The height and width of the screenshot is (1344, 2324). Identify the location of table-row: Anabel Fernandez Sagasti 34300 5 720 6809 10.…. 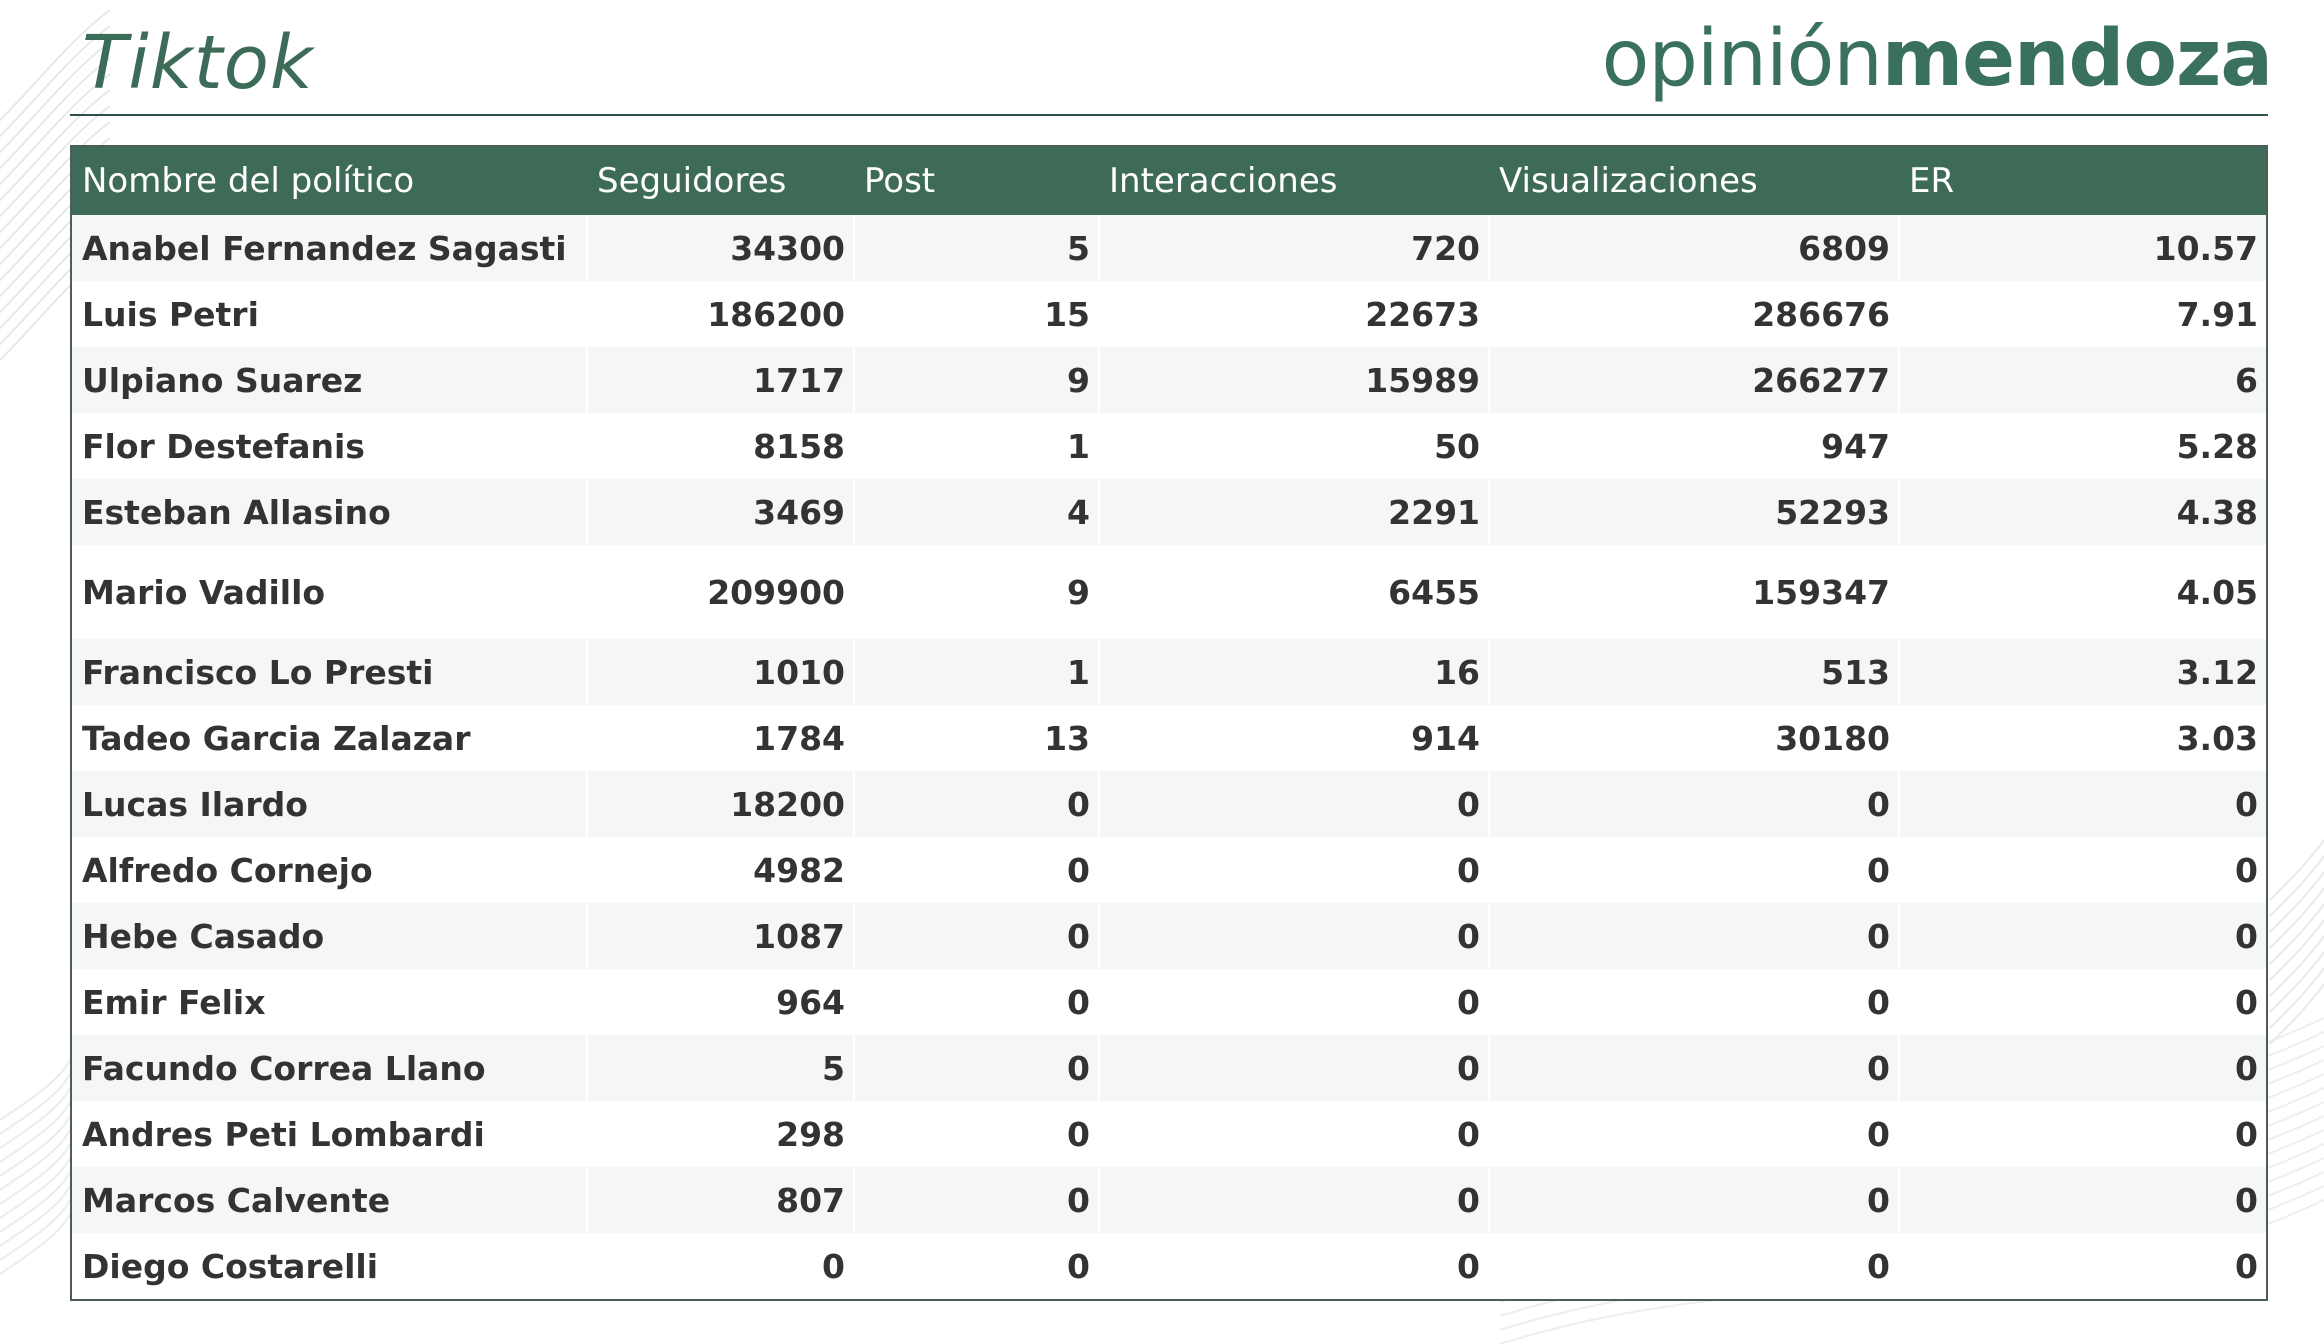
(1169, 248).